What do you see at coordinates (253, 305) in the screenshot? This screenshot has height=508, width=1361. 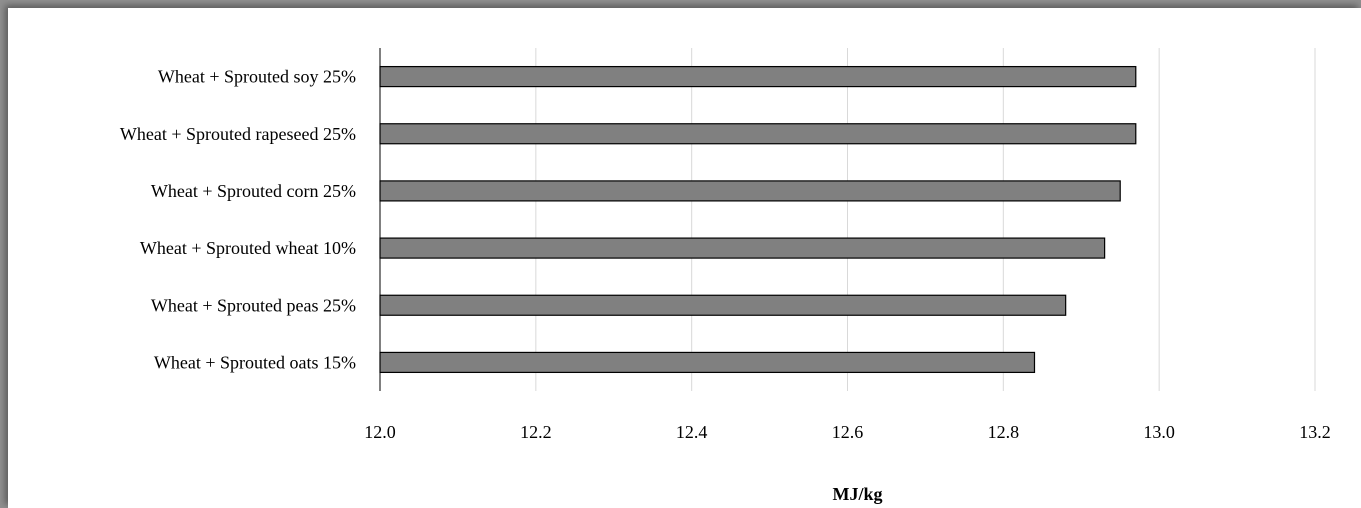 I see `category-label: Wheat + Sprouted peas 25%` at bounding box center [253, 305].